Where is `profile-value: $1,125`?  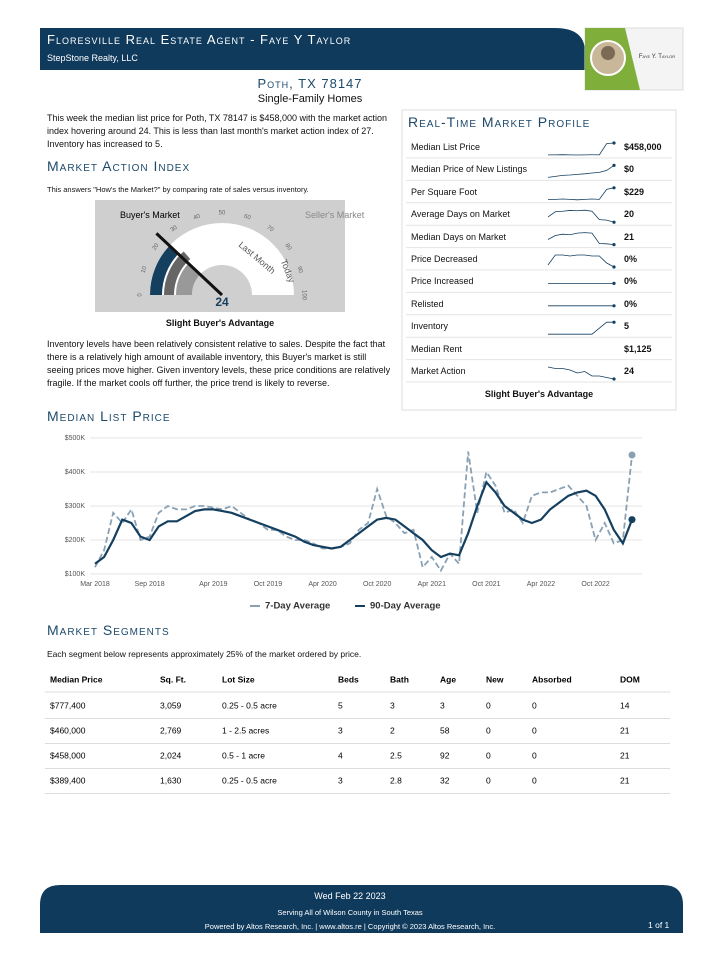
profile-value: $1,125 is located at coordinates (638, 348).